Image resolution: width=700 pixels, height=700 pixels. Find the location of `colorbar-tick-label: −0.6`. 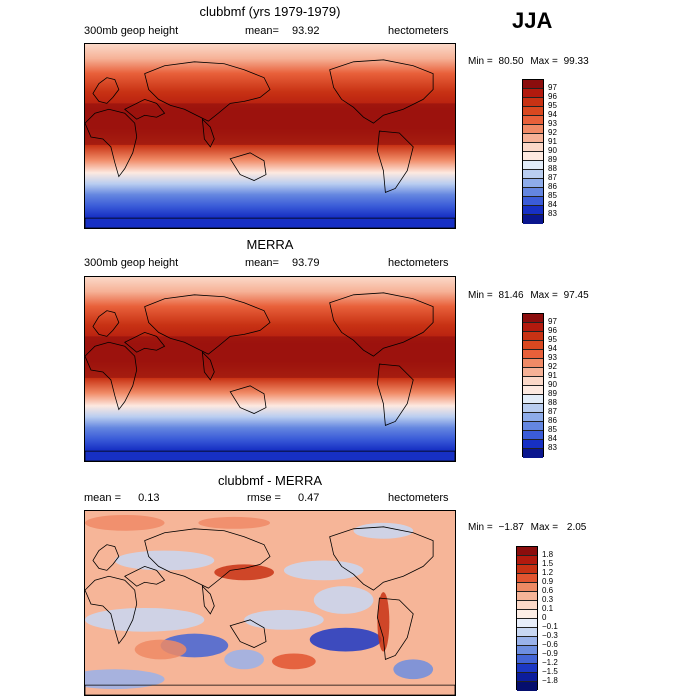

colorbar-tick-label: −0.6 is located at coordinates (550, 644).